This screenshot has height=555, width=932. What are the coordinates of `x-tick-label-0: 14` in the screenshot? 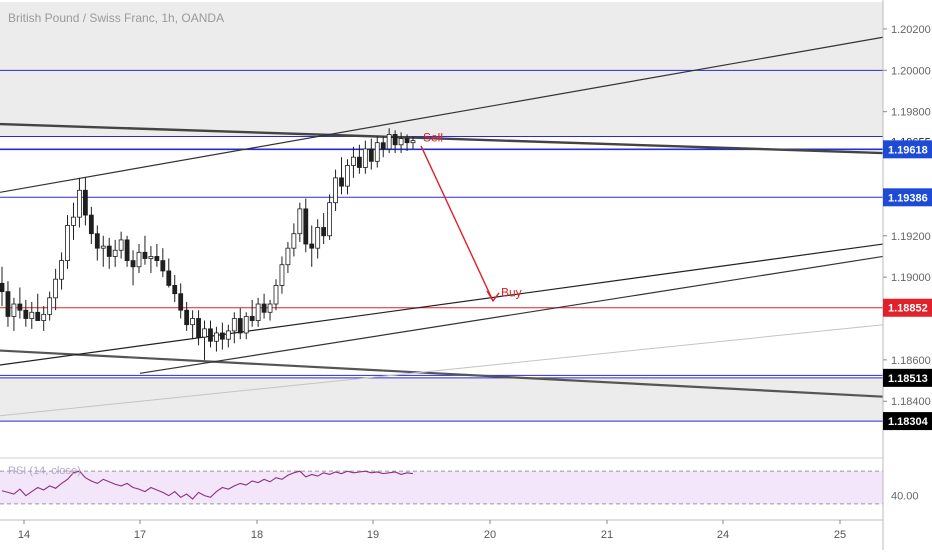 It's located at (24, 535).